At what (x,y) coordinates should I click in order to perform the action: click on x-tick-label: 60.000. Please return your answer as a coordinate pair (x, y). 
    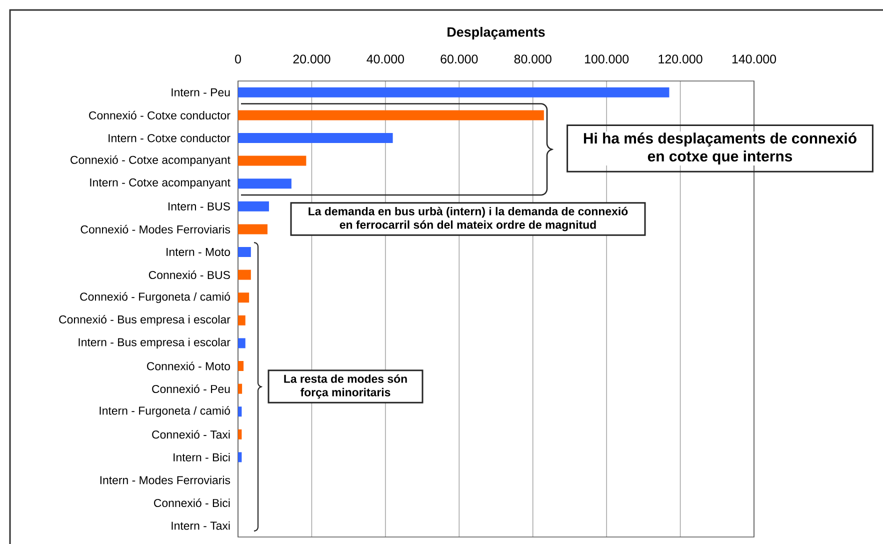
    Looking at the image, I should click on (459, 59).